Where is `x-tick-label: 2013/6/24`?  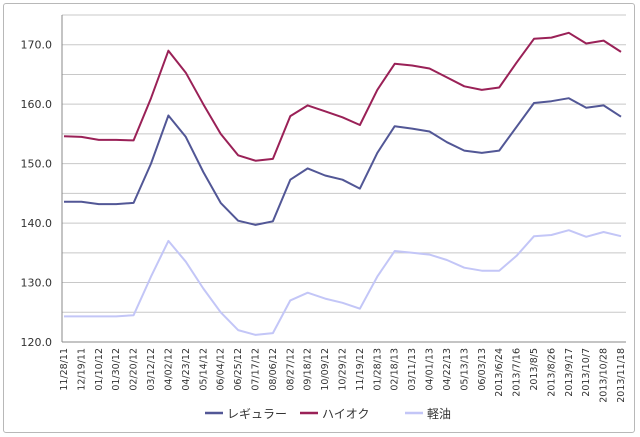
x-tick-label: 2013/6/24 is located at coordinates (499, 372).